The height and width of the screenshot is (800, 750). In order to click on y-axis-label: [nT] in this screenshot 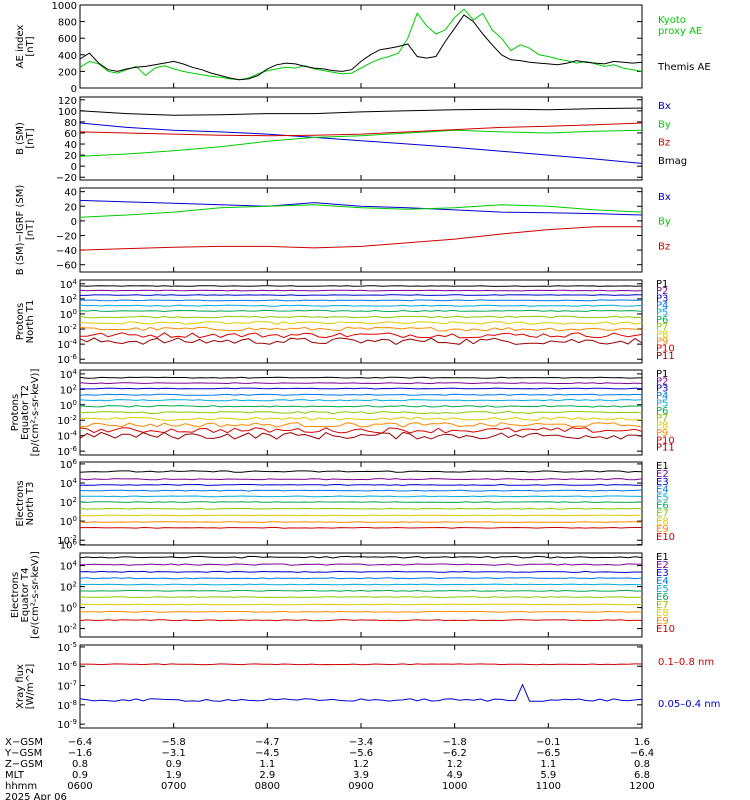, I will do `click(30, 138)`.